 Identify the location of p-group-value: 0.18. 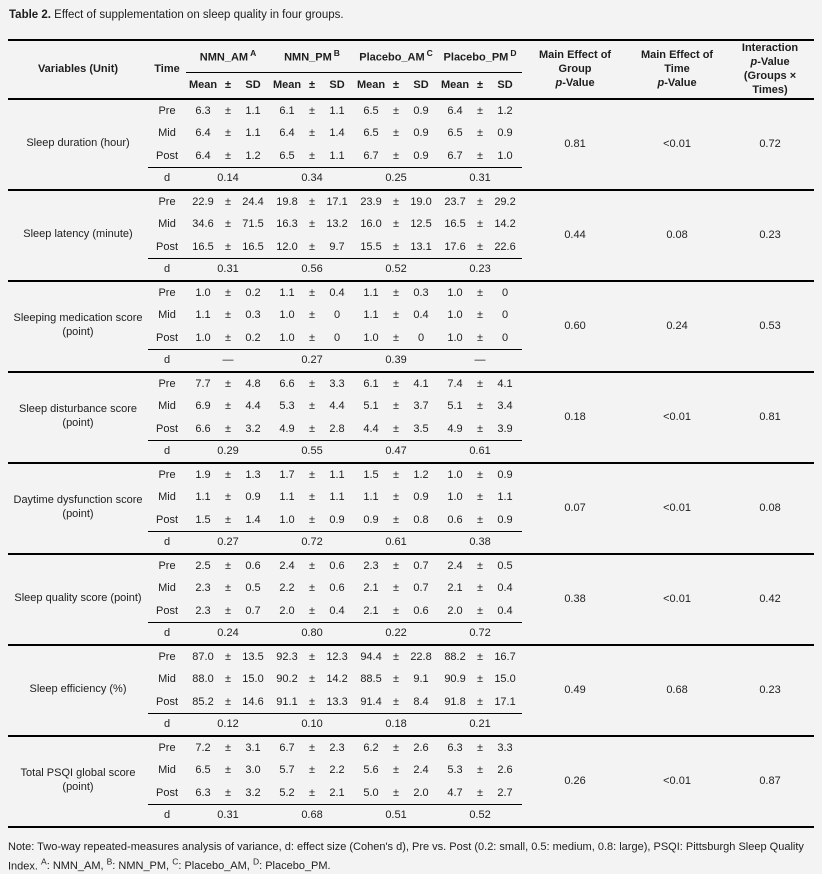
(575, 417).